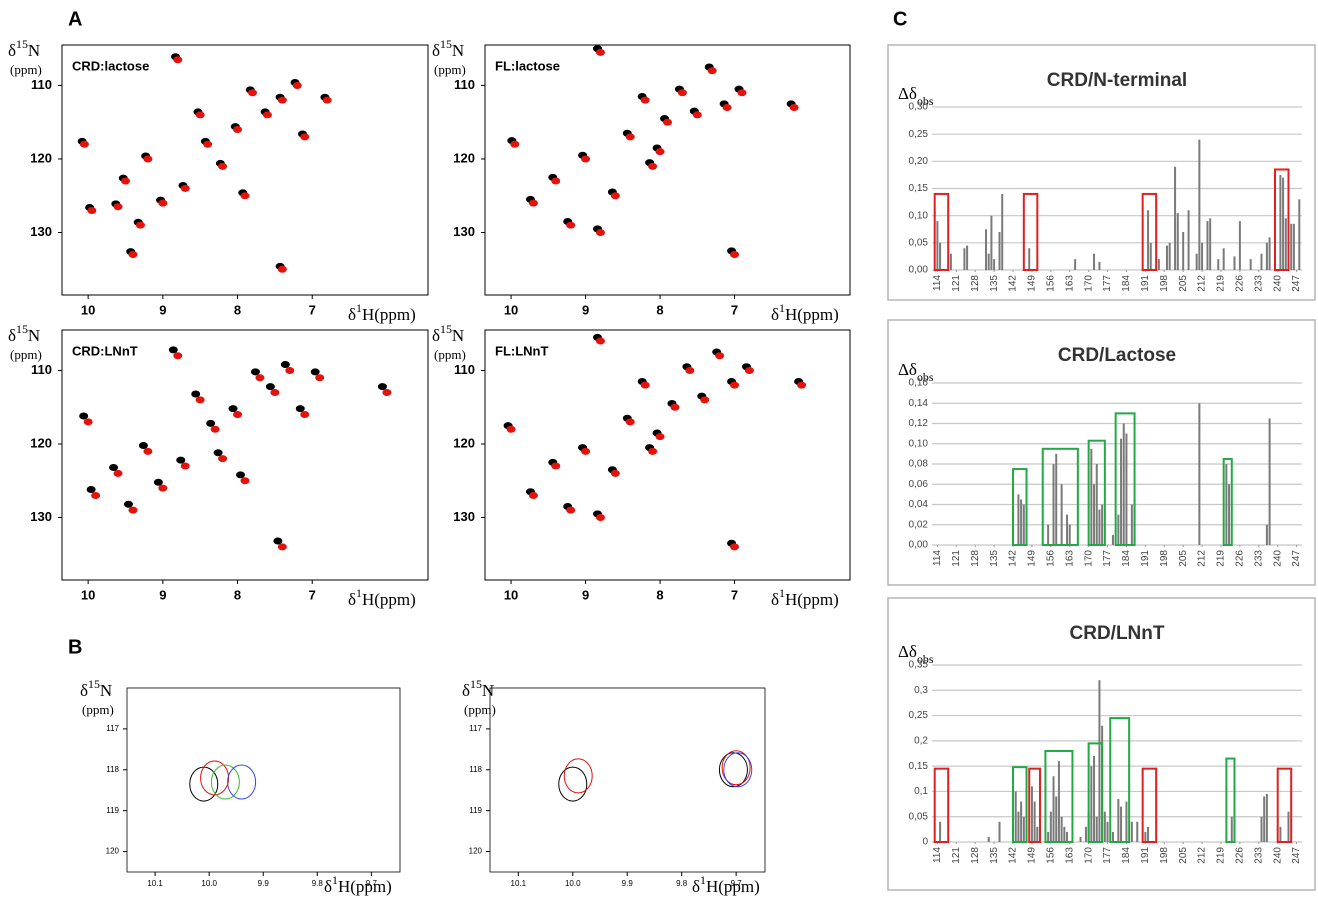 The image size is (1318, 902). What do you see at coordinates (475, 810) in the screenshot?
I see `y-tick-label: 119` at bounding box center [475, 810].